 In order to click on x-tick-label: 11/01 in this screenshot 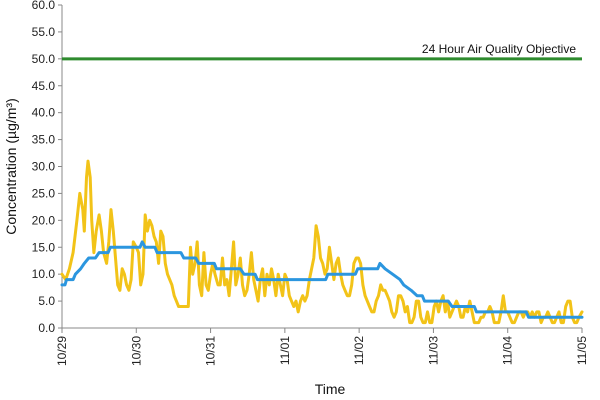, I will do `click(285, 350)`.